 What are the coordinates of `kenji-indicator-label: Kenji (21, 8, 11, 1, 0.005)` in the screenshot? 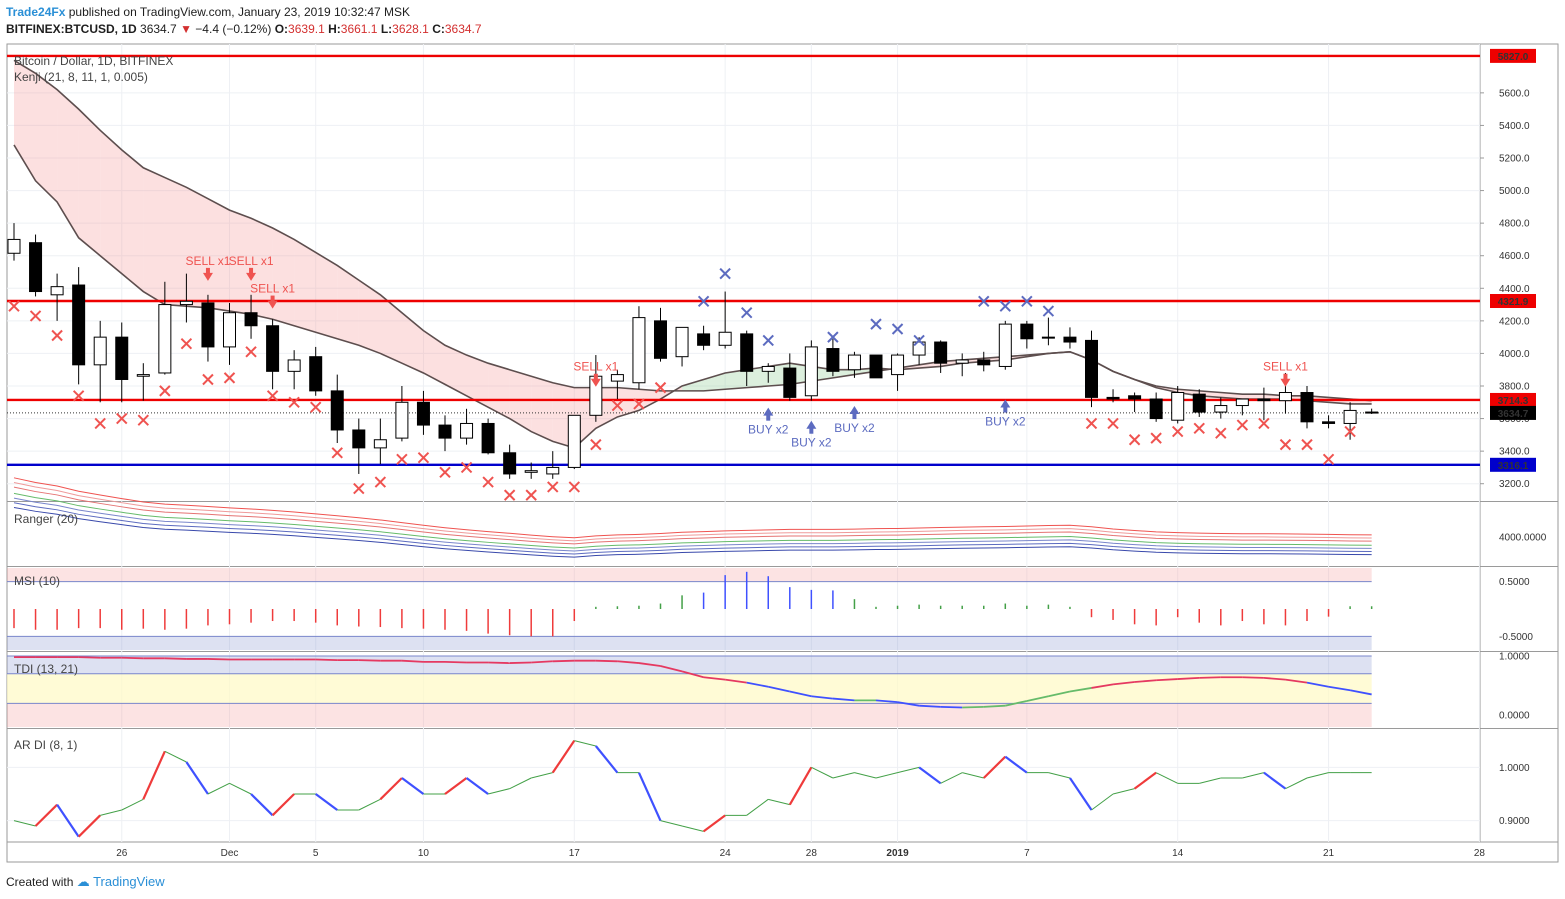 It's located at (81, 77).